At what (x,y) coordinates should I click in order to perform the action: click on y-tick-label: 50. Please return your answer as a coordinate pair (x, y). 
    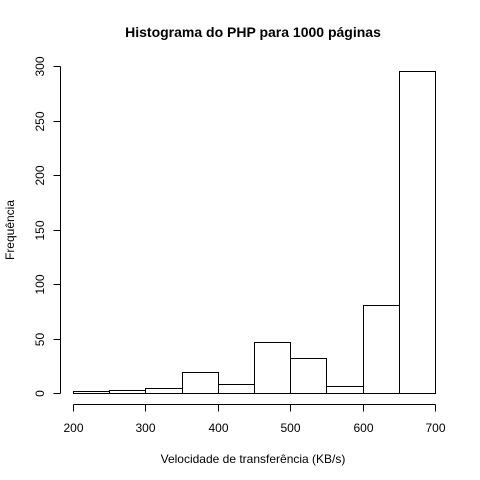
    Looking at the image, I should click on (40, 340).